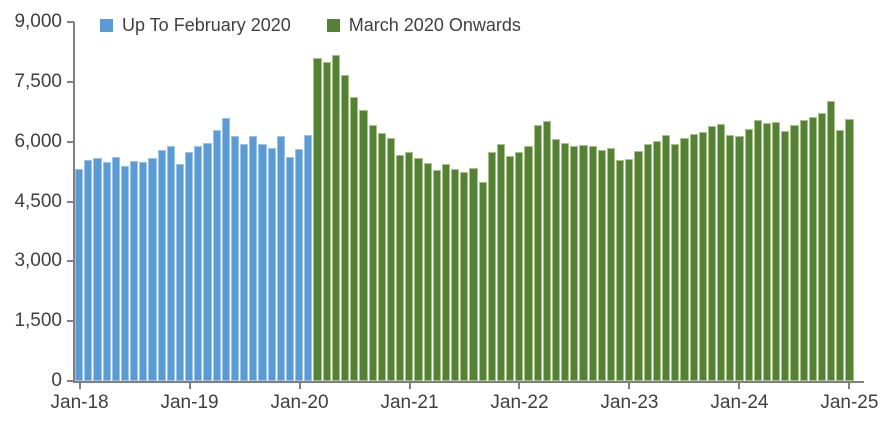 The image size is (886, 430). I want to click on legend-label: Up To February 2020, so click(206, 25).